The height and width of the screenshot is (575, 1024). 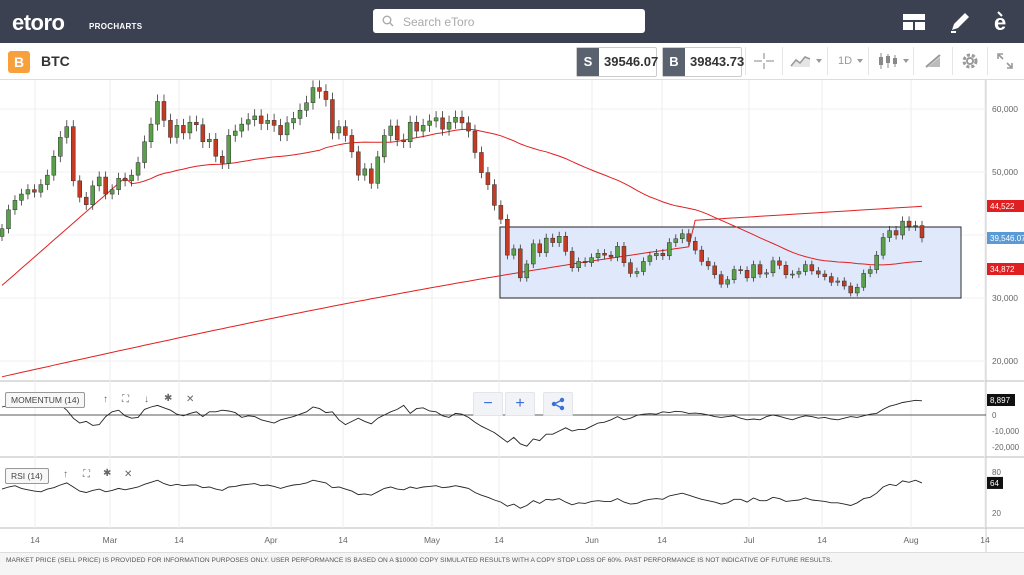 What do you see at coordinates (717, 61) in the screenshot?
I see `buy-price: 39843.73` at bounding box center [717, 61].